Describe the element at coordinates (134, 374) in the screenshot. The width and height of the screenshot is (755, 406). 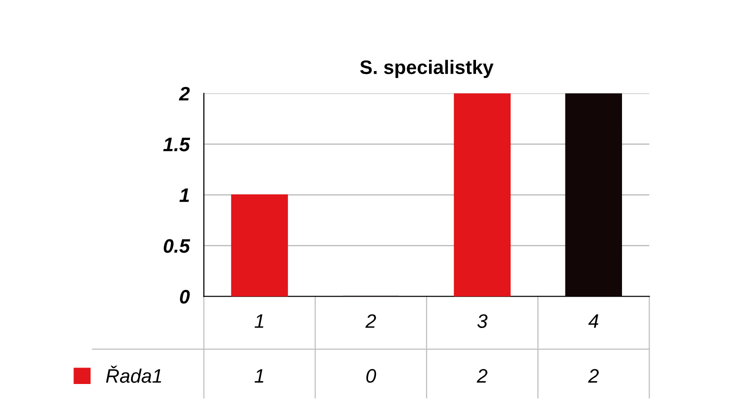
I see `legend-label: Řada1` at that location.